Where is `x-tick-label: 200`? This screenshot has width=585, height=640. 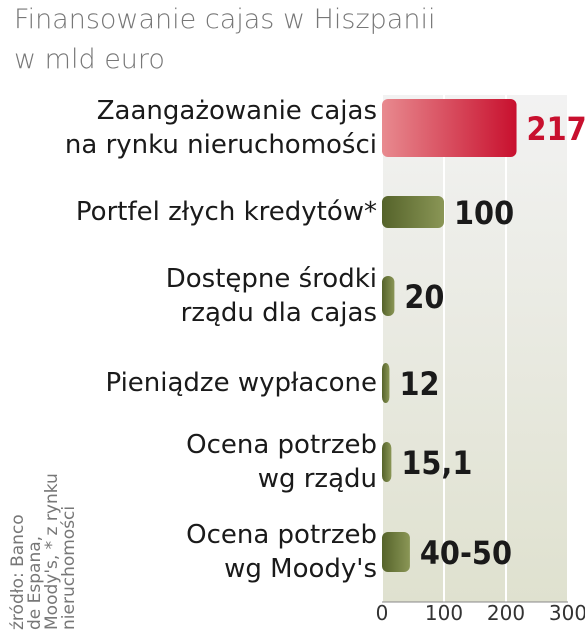 x-tick-label: 200 is located at coordinates (506, 613).